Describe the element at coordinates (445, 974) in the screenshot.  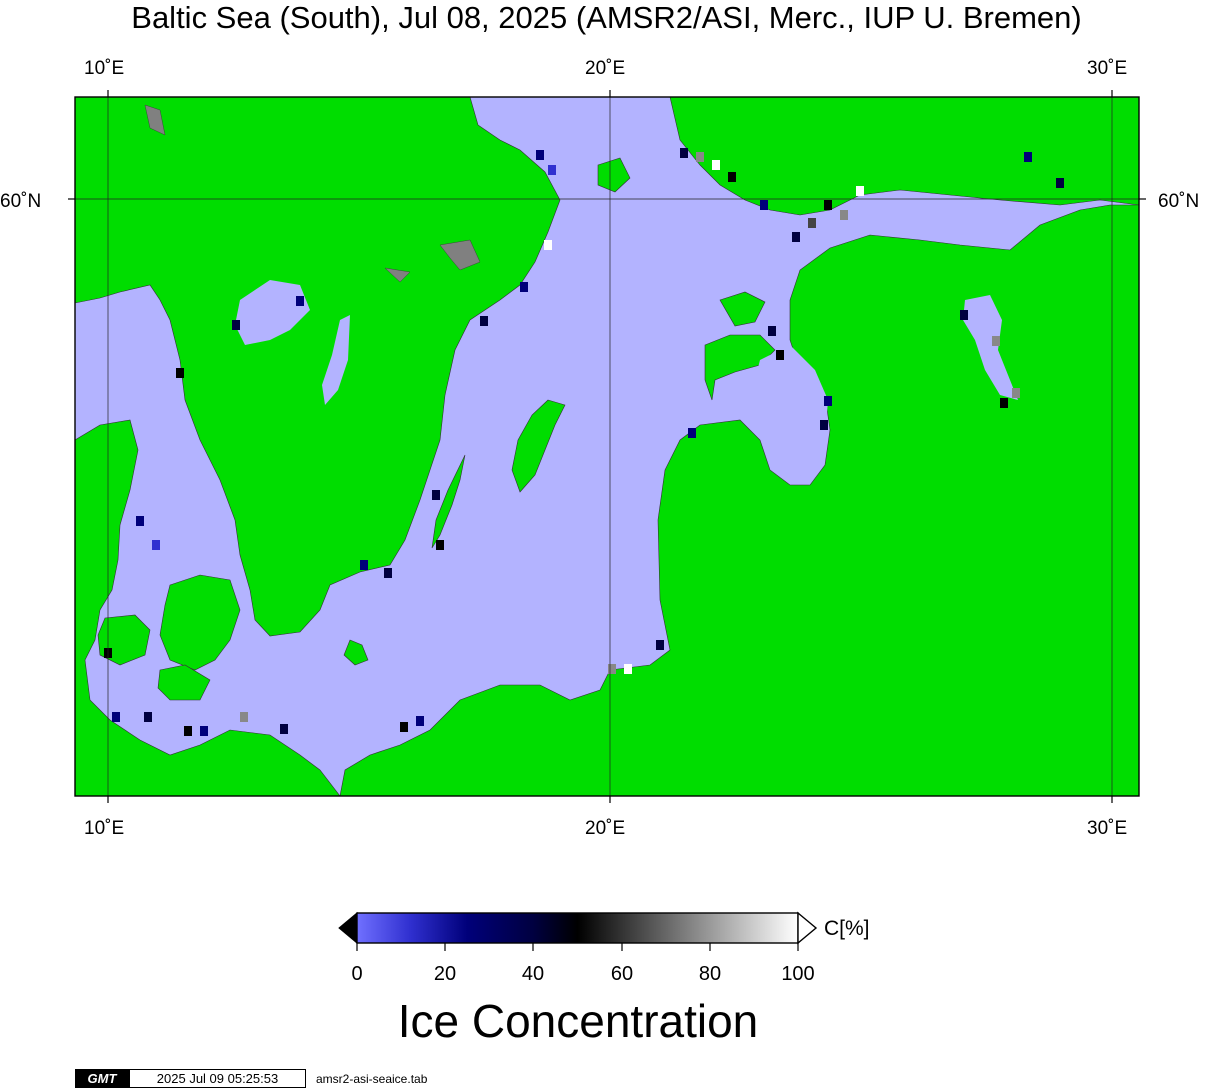
I see `colorbar-tick-20: 20` at that location.